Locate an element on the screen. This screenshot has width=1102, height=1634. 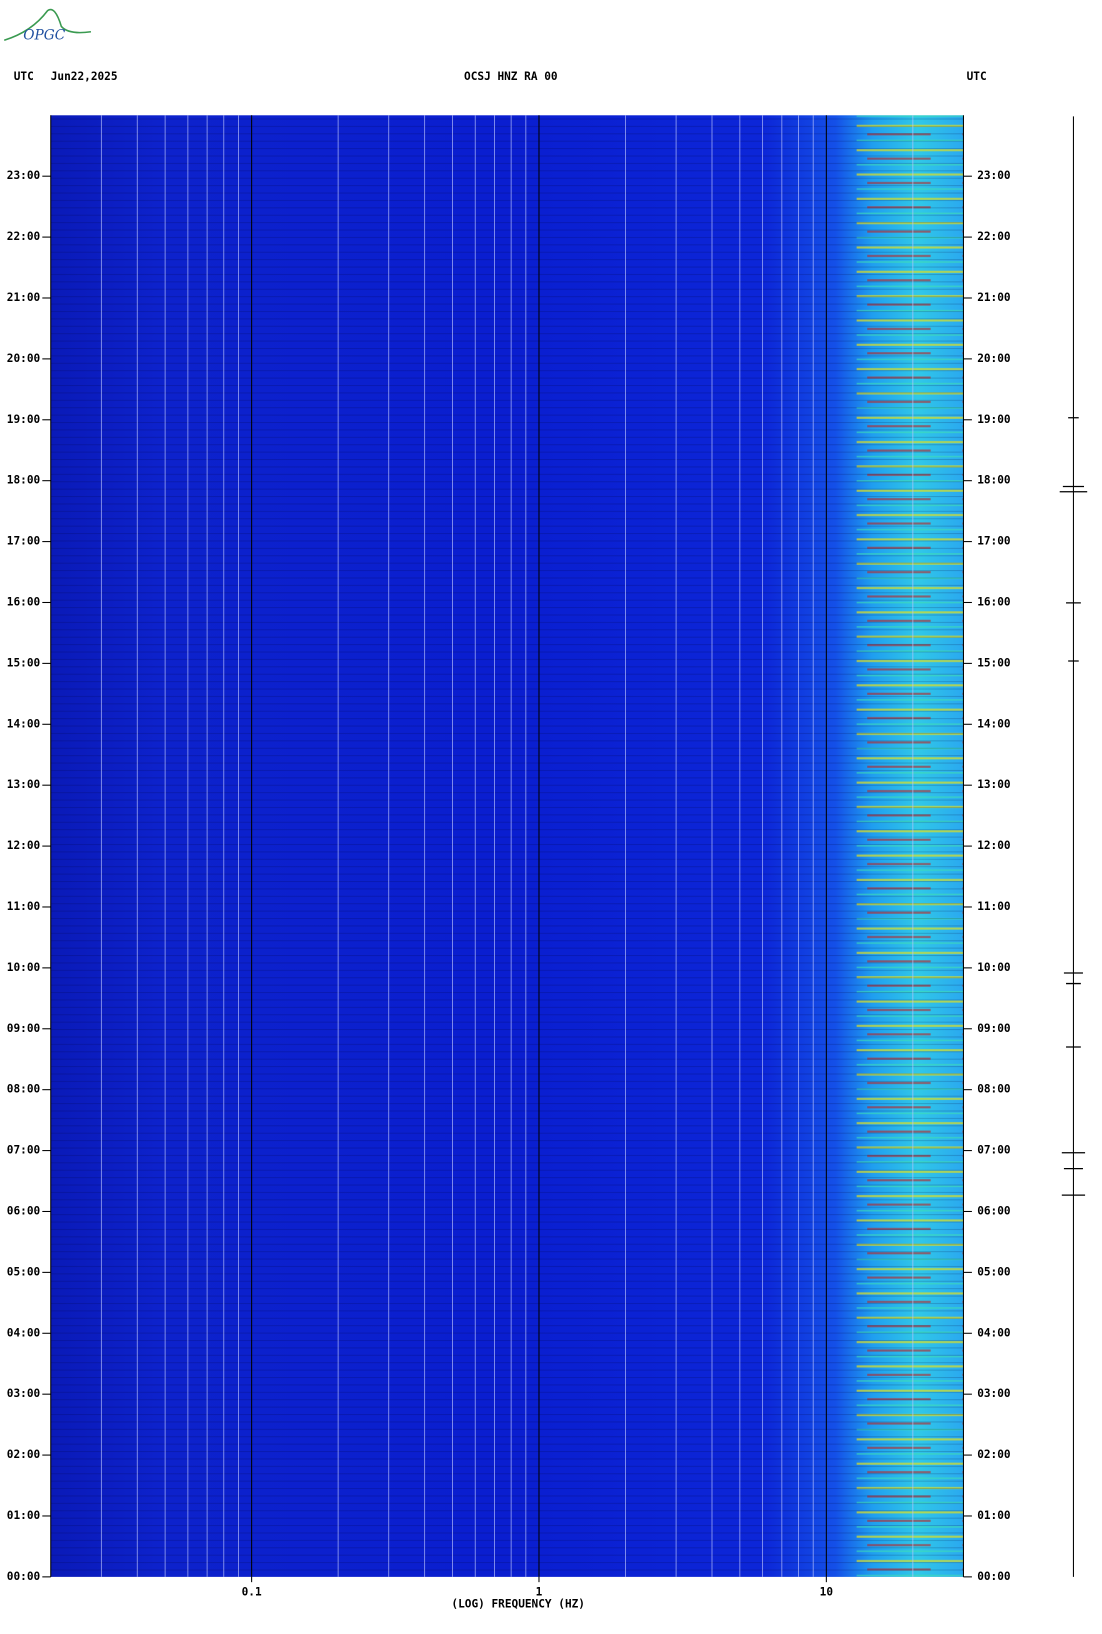
y-tick-label-left: 12:00 is located at coordinates (24, 845).